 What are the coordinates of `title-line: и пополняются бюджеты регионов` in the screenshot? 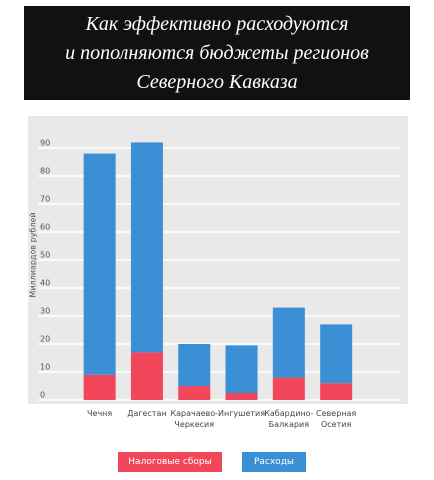 It's located at (217, 53).